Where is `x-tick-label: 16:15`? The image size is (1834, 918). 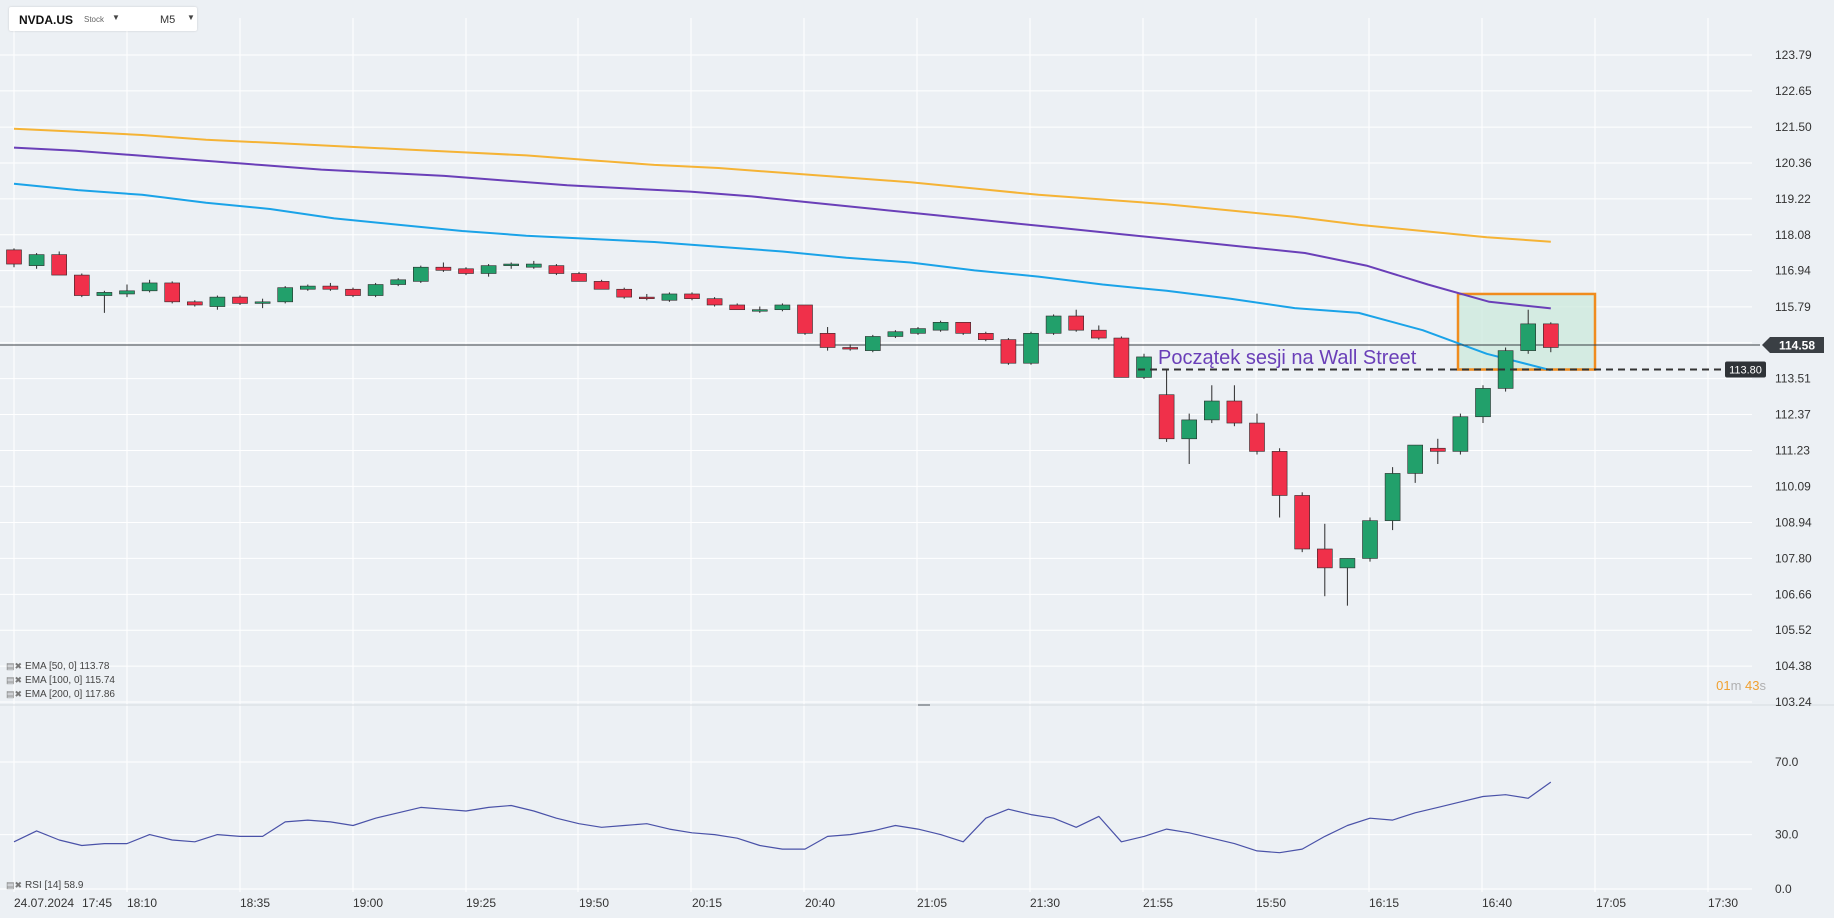
x-tick-label: 16:15 is located at coordinates (1384, 903).